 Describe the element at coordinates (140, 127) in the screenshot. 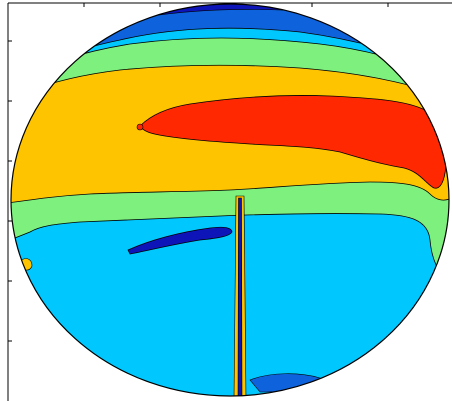

I see `band-level-6-dot` at that location.